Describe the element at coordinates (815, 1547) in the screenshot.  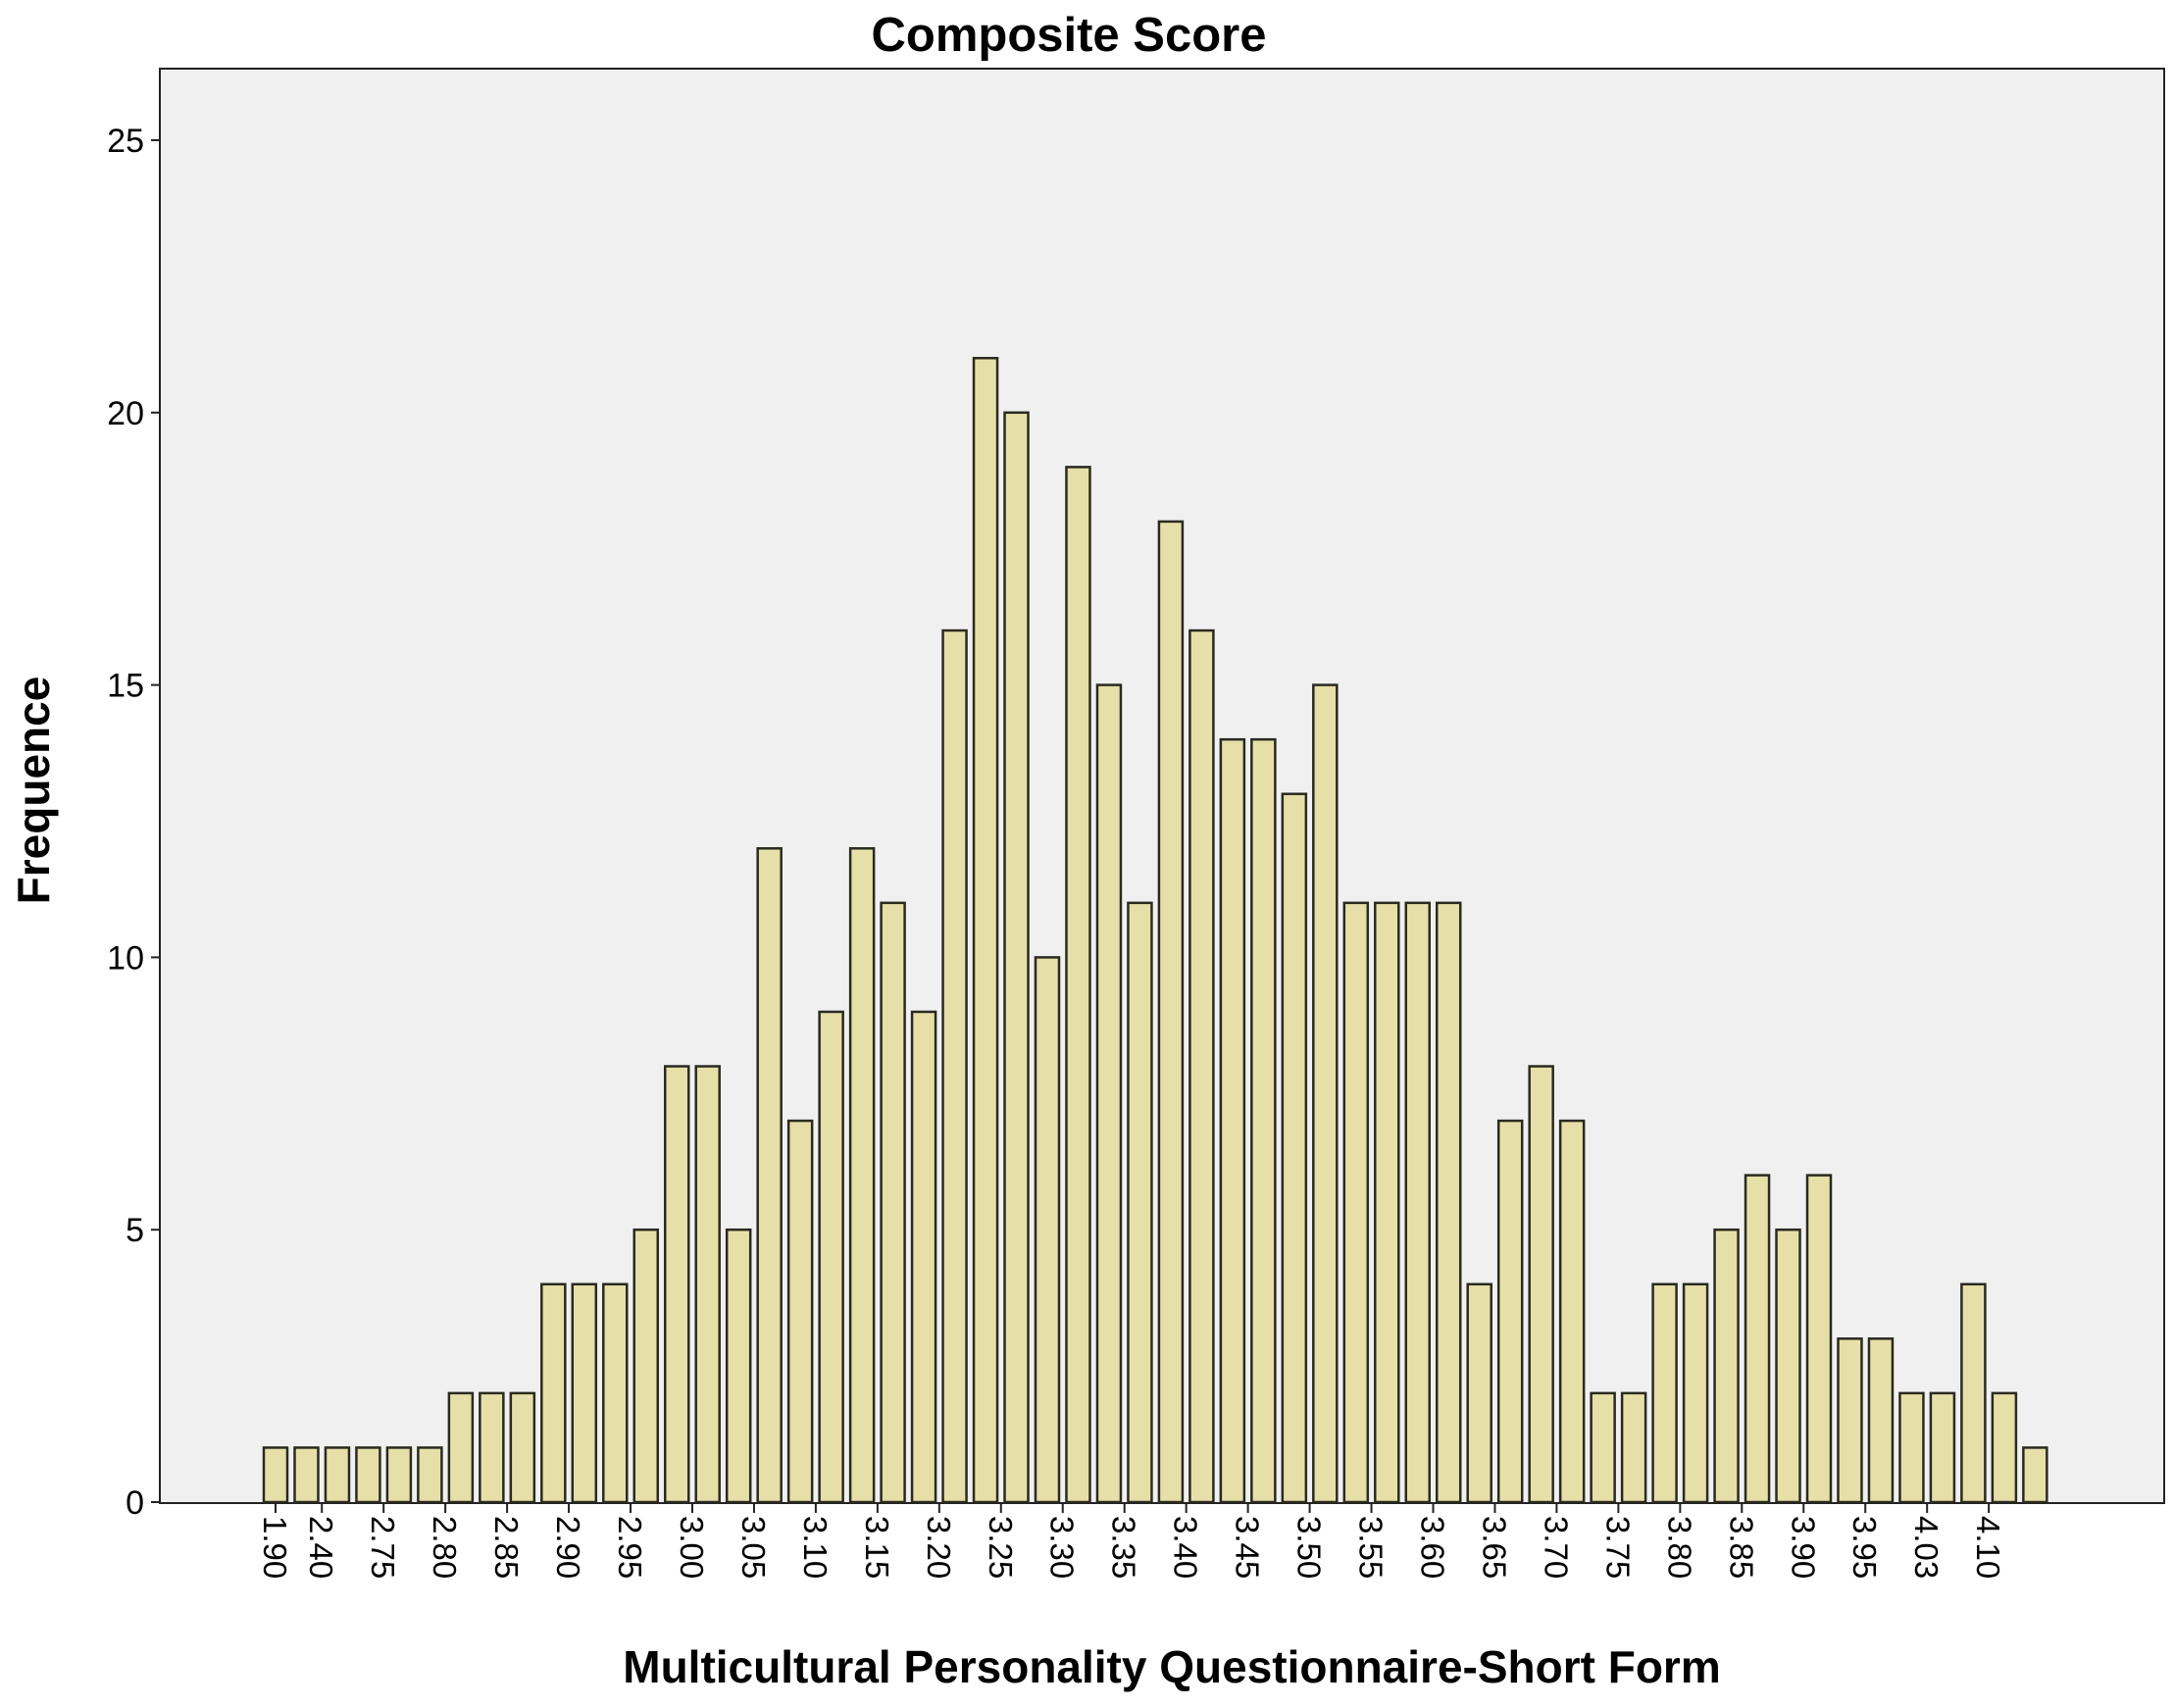
I see `x-tick-label: 3.10` at that location.